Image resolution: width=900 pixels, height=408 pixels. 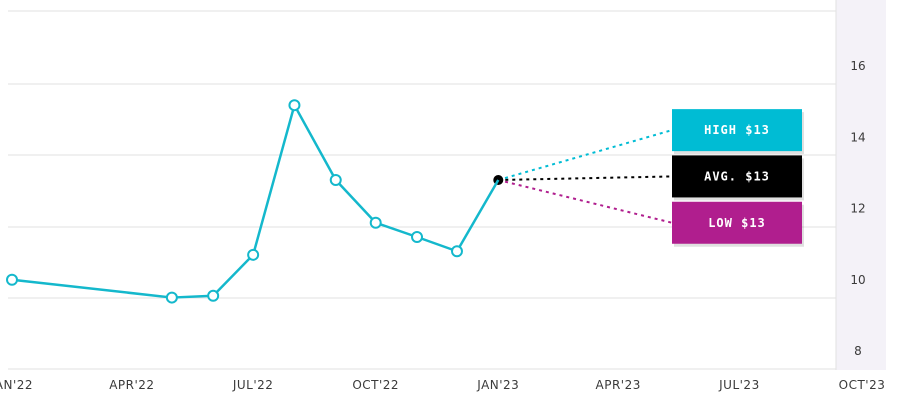 What do you see at coordinates (585, 201) in the screenshot?
I see `forecast-line-low` at bounding box center [585, 201].